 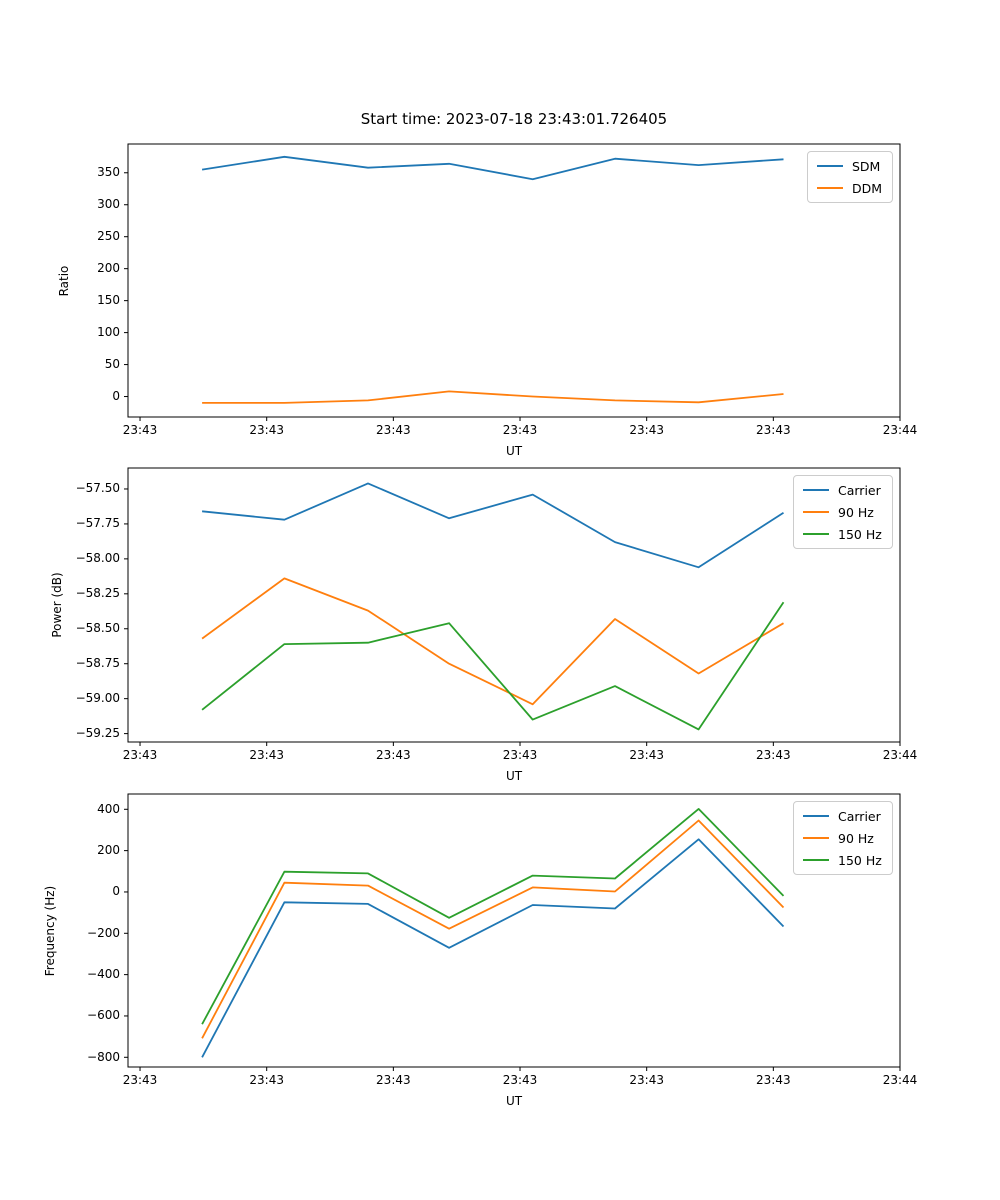 What do you see at coordinates (108, 332) in the screenshot?
I see `y-tick-label: 100` at bounding box center [108, 332].